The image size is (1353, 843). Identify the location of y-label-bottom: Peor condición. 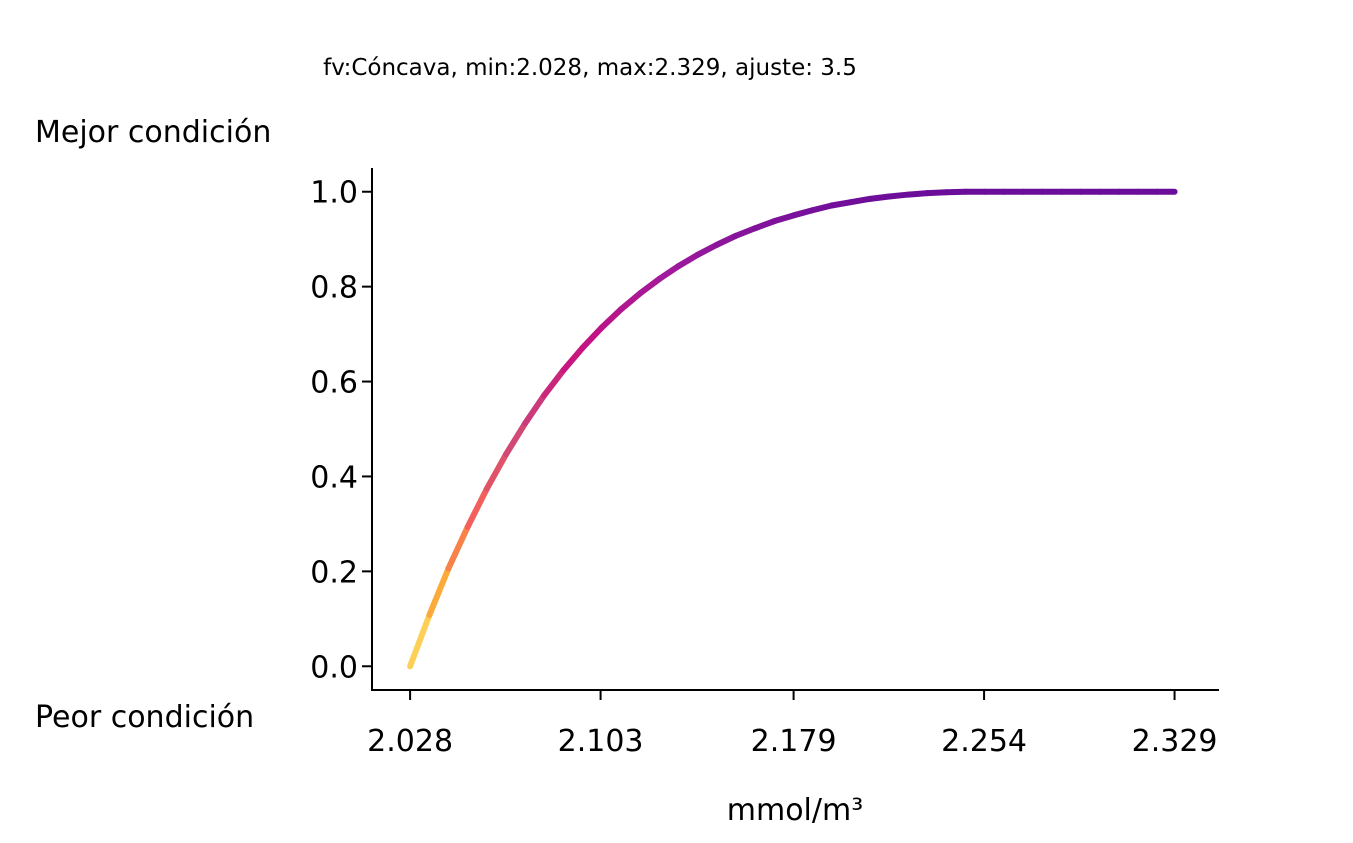
(144, 717).